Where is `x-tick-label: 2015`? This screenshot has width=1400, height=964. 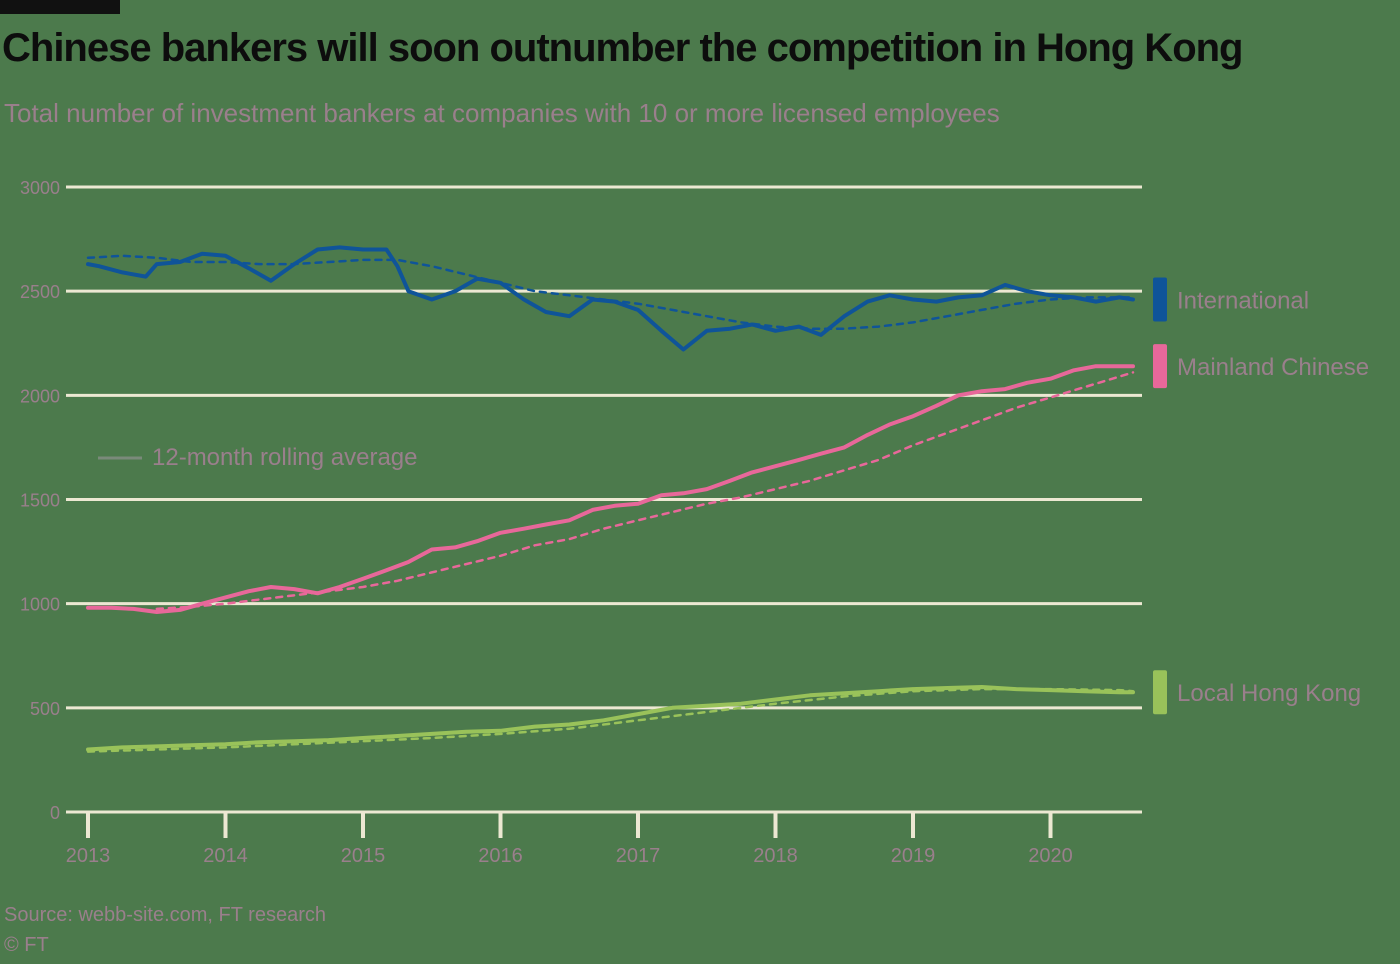
x-tick-label: 2015 is located at coordinates (363, 856).